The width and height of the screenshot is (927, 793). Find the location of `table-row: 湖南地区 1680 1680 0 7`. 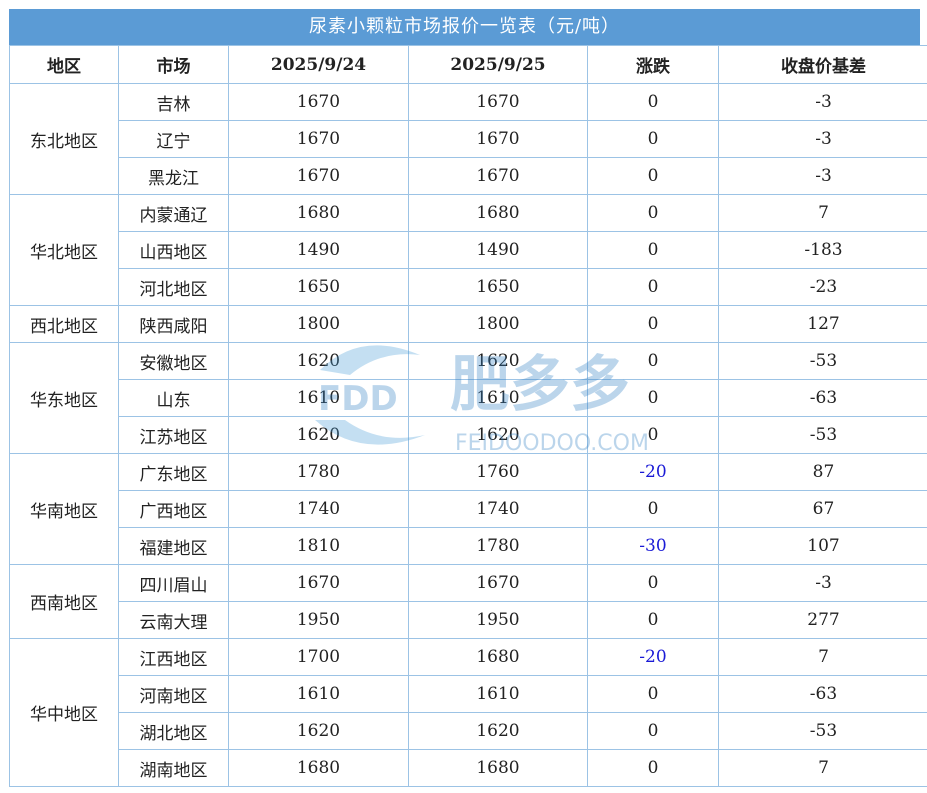

table-row: 湖南地区 1680 1680 0 7 is located at coordinates (468, 768).